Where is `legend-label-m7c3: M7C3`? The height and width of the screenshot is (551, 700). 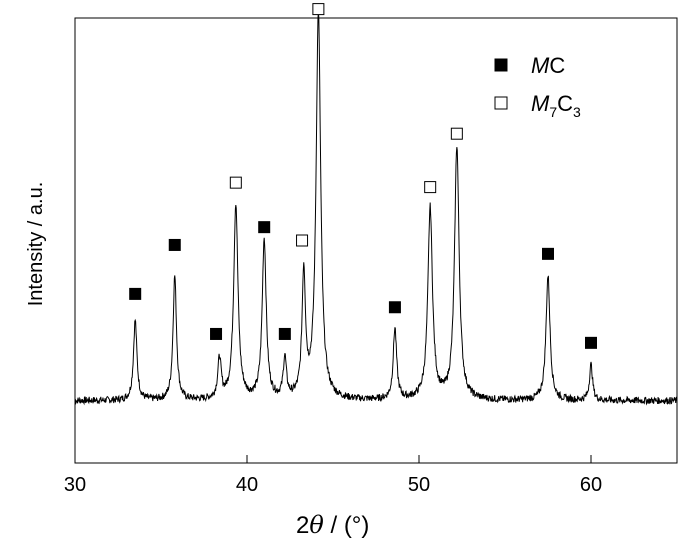
legend-label-m7c3: M7C3 is located at coordinates (556, 105).